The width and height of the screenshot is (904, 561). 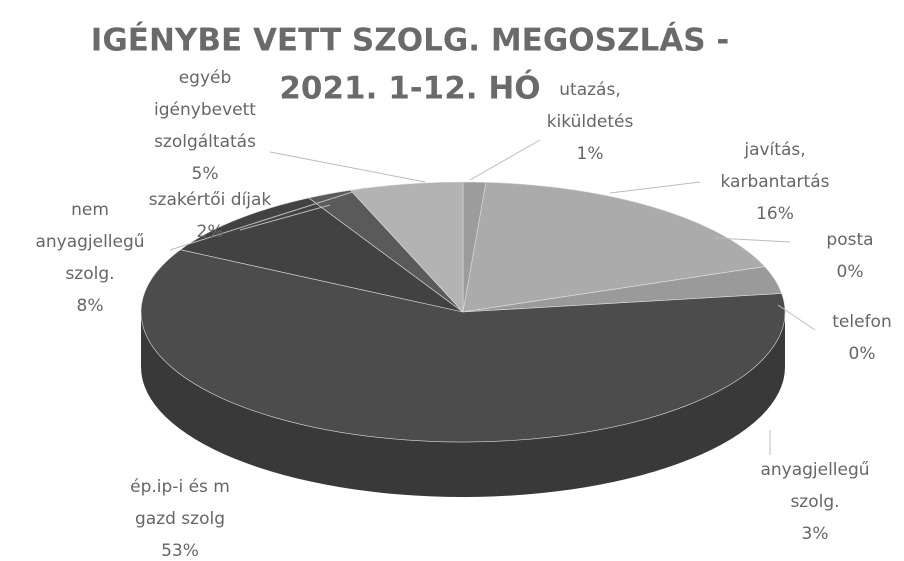 What do you see at coordinates (210, 232) in the screenshot?
I see `value-label: 2%` at bounding box center [210, 232].